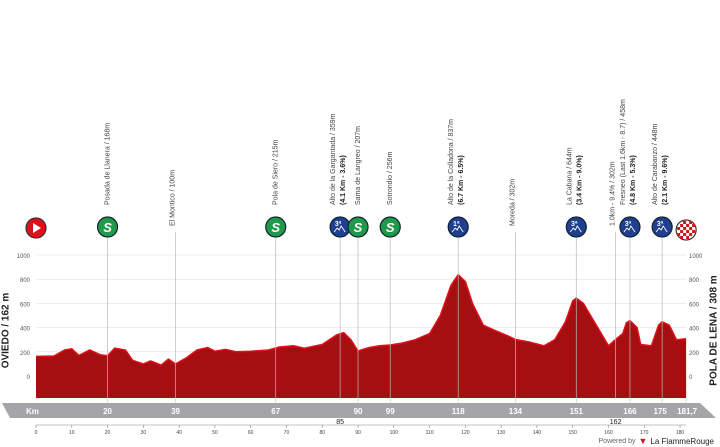 The image size is (720, 447). Describe the element at coordinates (694, 354) in the screenshot. I see `y-tick-right: 200` at that location.